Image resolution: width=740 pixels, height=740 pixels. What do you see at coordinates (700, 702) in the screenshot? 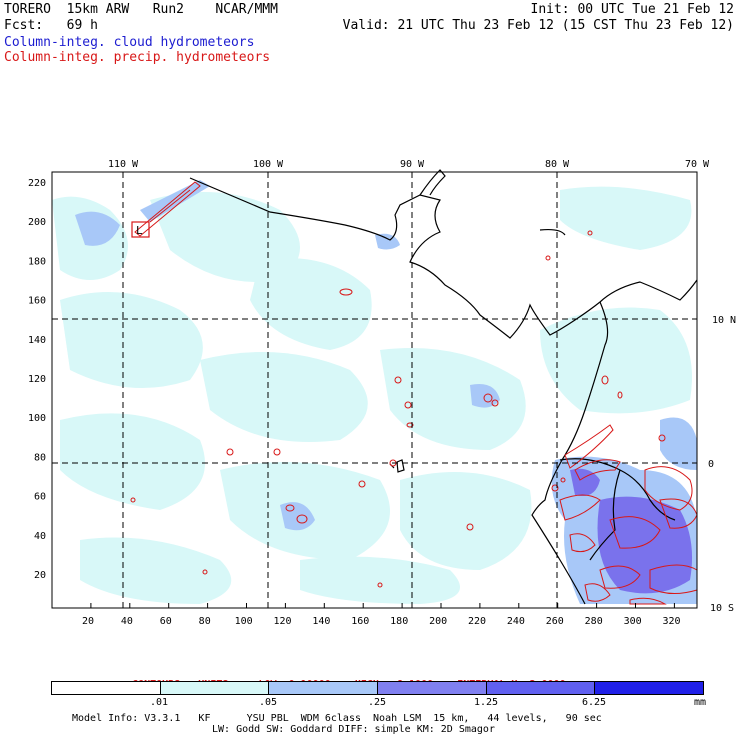
I see `colorbar-unit: mm` at bounding box center [700, 702].